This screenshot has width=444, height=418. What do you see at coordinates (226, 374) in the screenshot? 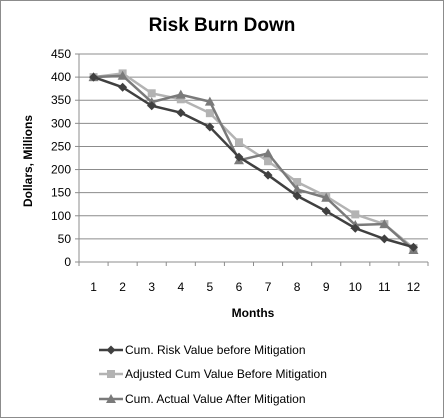
I see `legend-label: Adjusted Cum Value Before Mitigation` at bounding box center [226, 374].